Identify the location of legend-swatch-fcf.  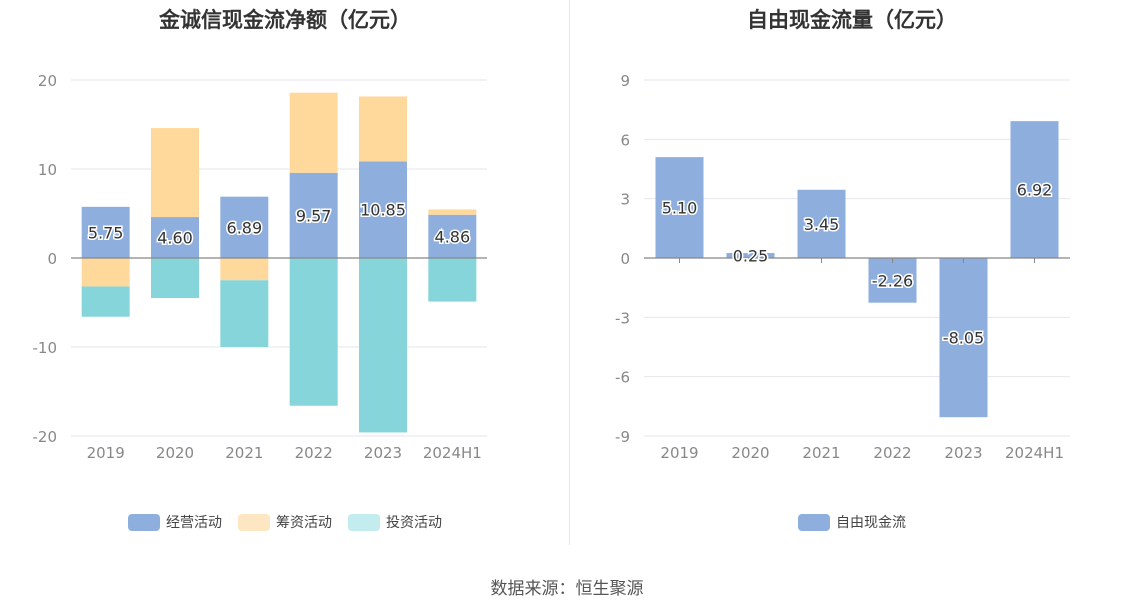
(814, 522).